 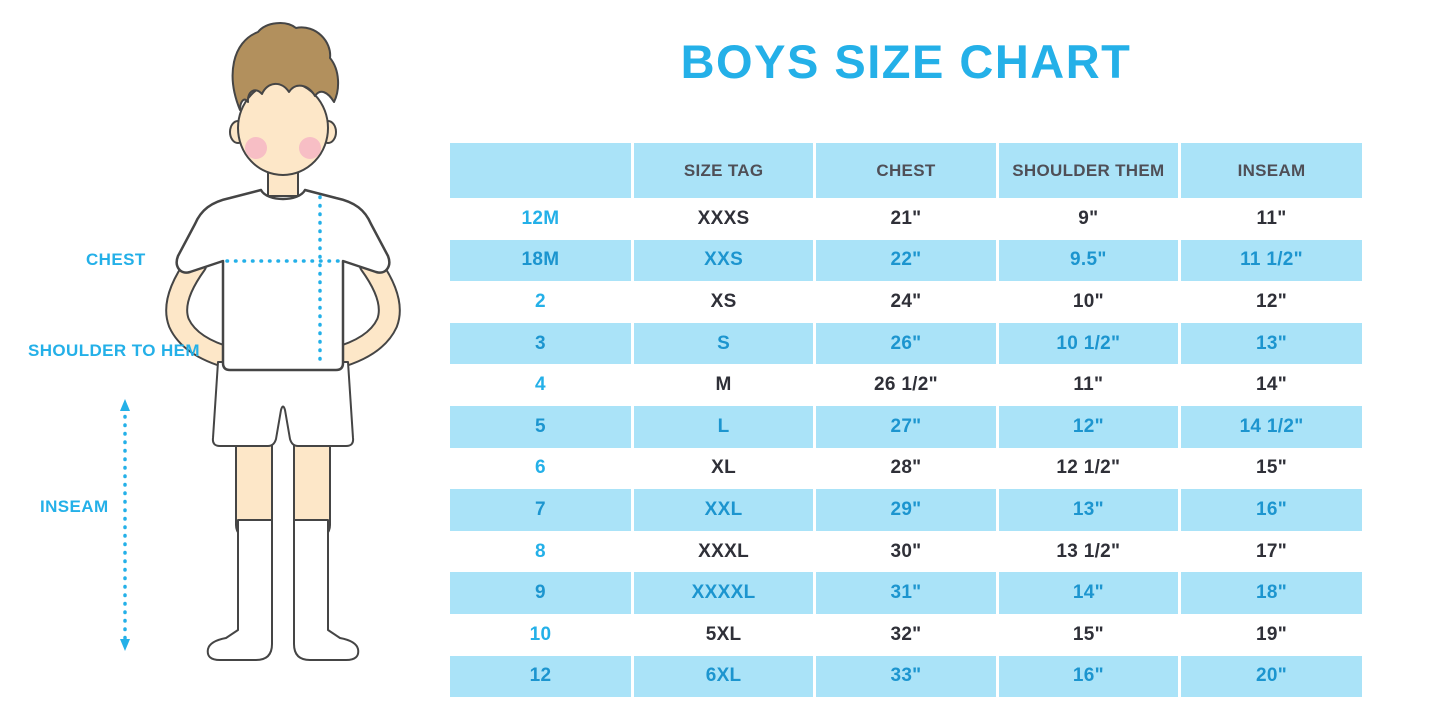 What do you see at coordinates (1270, 676) in the screenshot?
I see `value-cell: 20"` at bounding box center [1270, 676].